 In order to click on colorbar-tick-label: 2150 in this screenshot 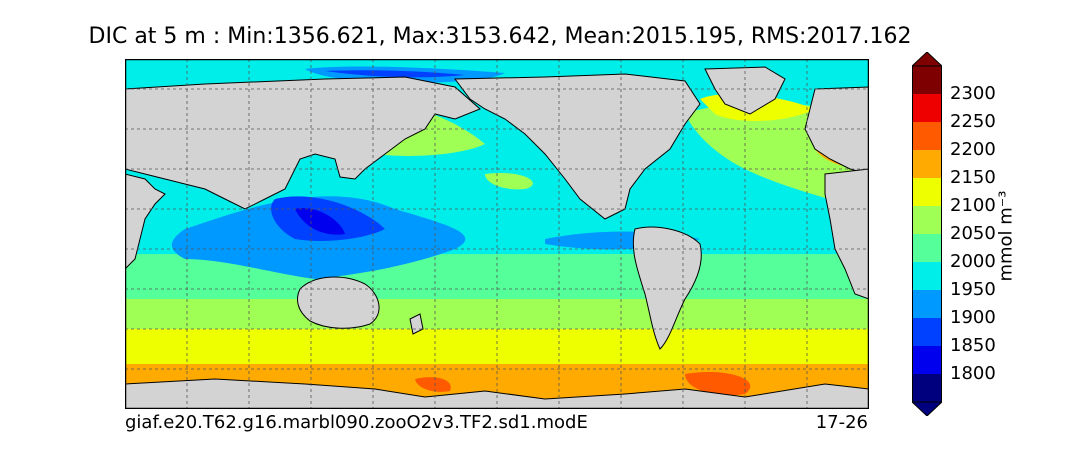, I will do `click(973, 177)`.